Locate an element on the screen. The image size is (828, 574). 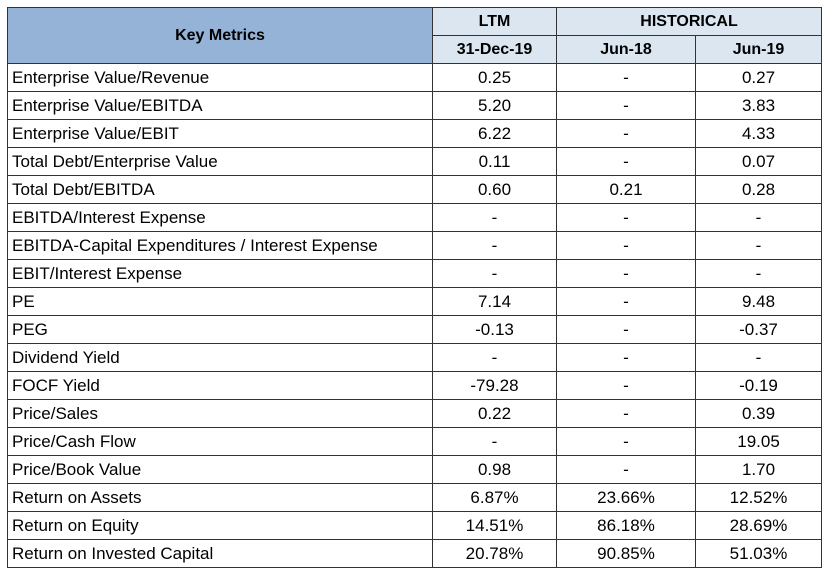
table-row: Return on Equity 14.51% 86.18% 28.69% is located at coordinates (415, 525).